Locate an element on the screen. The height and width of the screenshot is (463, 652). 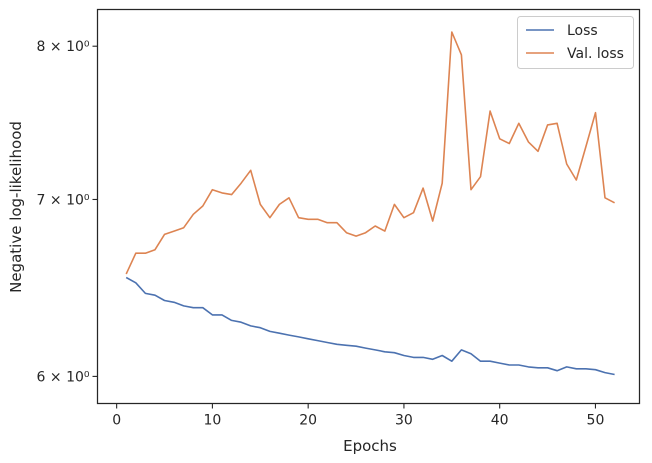
y-axis-ticks: 6 × 10⁰ 7 × 10⁰ 8 × 10⁰ is located at coordinates (67, 212).